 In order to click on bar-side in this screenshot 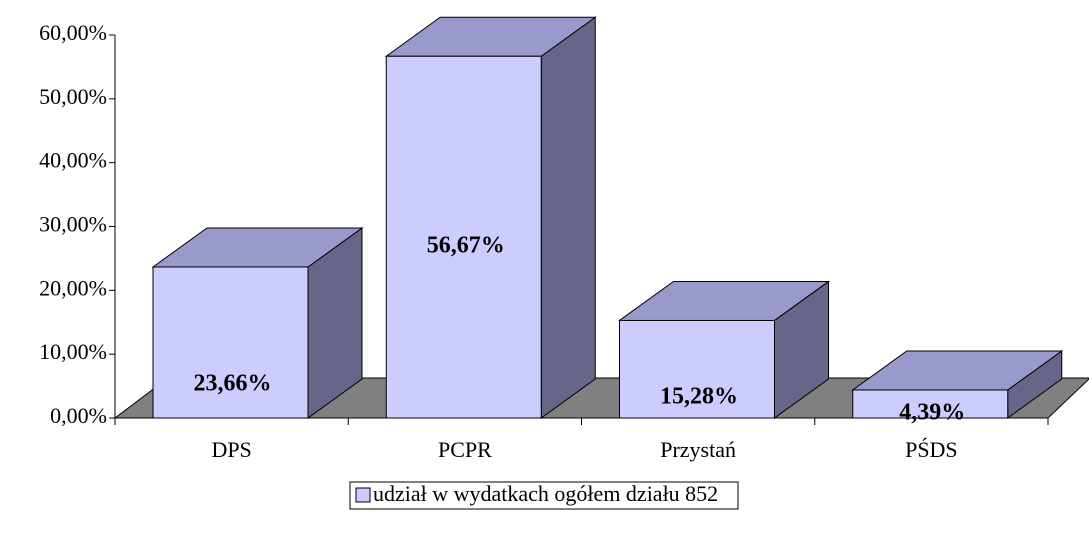, I will do `click(568, 217)`.